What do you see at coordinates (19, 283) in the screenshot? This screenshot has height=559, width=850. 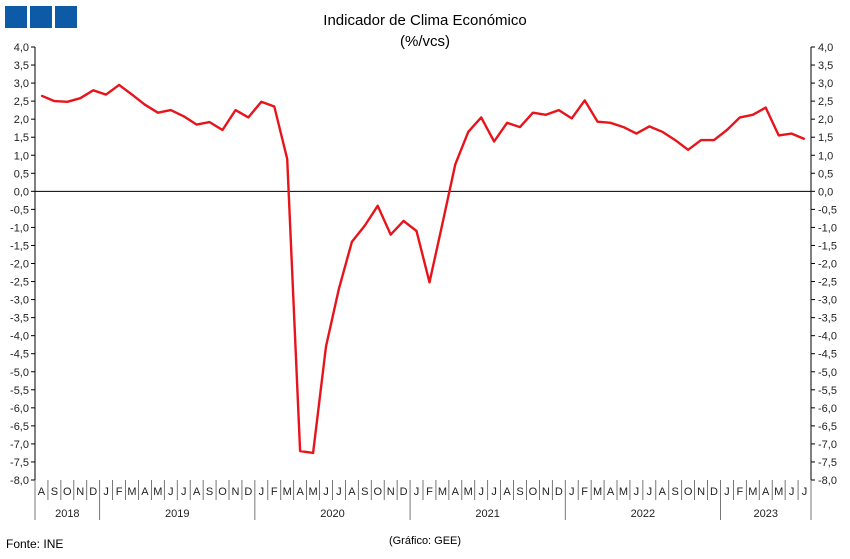 I see `y-tick-label-left: -2,5` at bounding box center [19, 283].